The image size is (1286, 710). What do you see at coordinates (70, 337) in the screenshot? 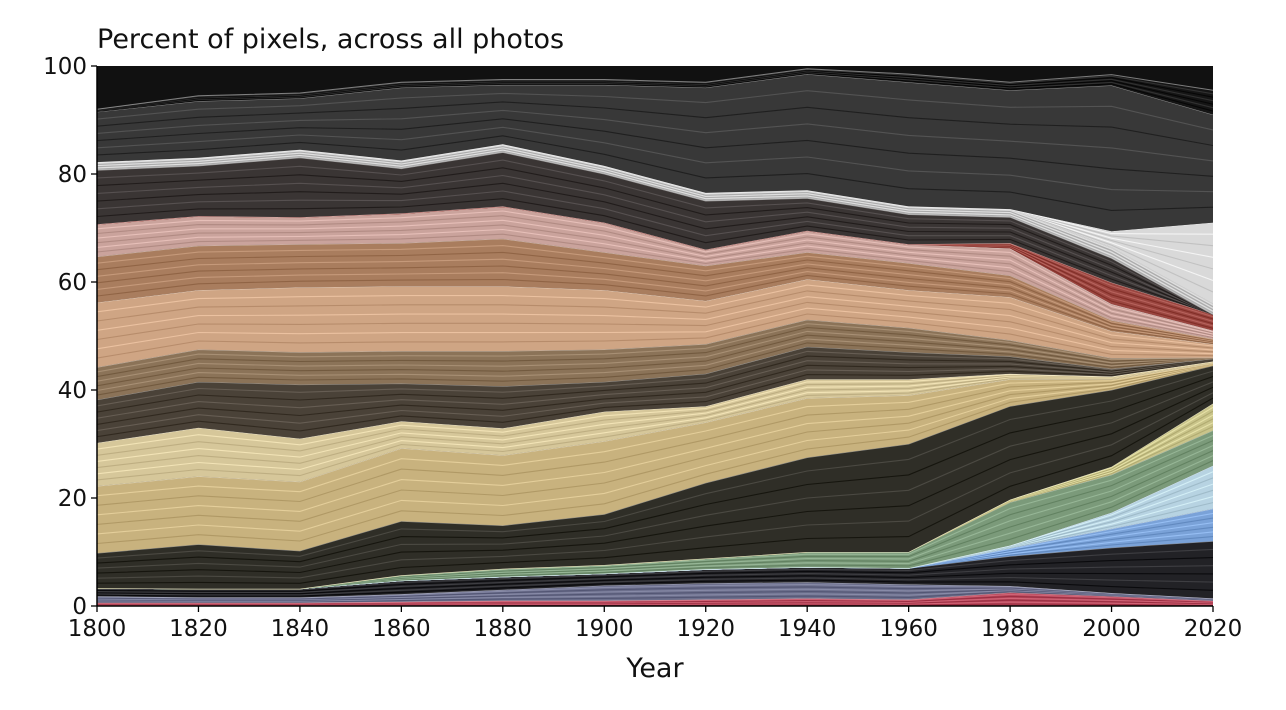
I see `y-axis: 0 20 40 60 80 100` at bounding box center [70, 337].